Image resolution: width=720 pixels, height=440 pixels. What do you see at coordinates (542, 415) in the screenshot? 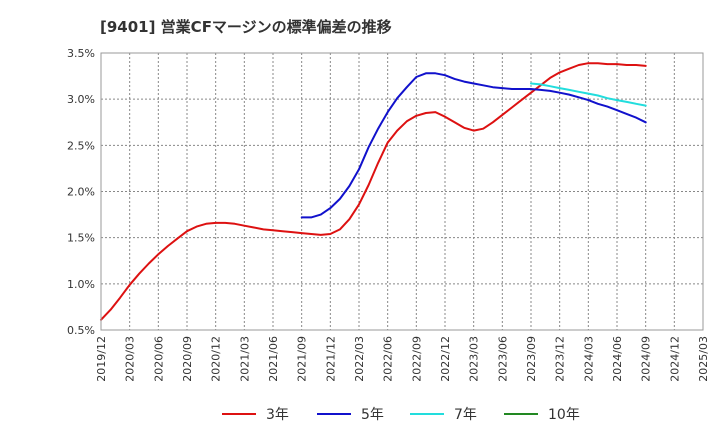
I see `legend-item-4: 10年` at bounding box center [542, 415].